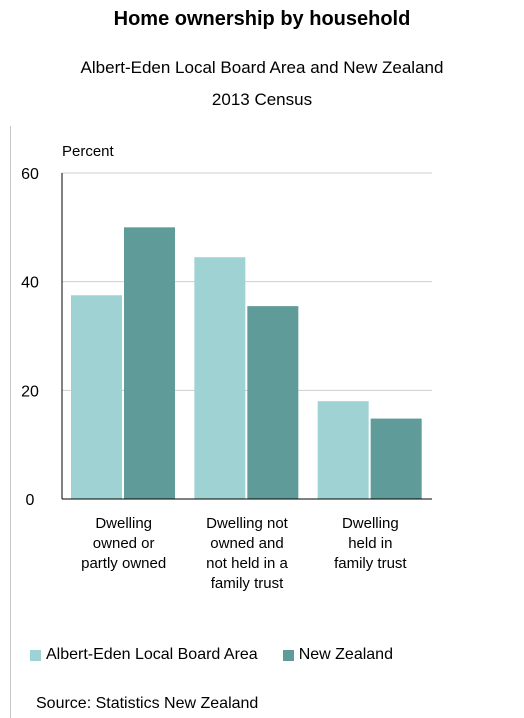 The image size is (524, 718). I want to click on x-category-label: owned or, so click(124, 543).